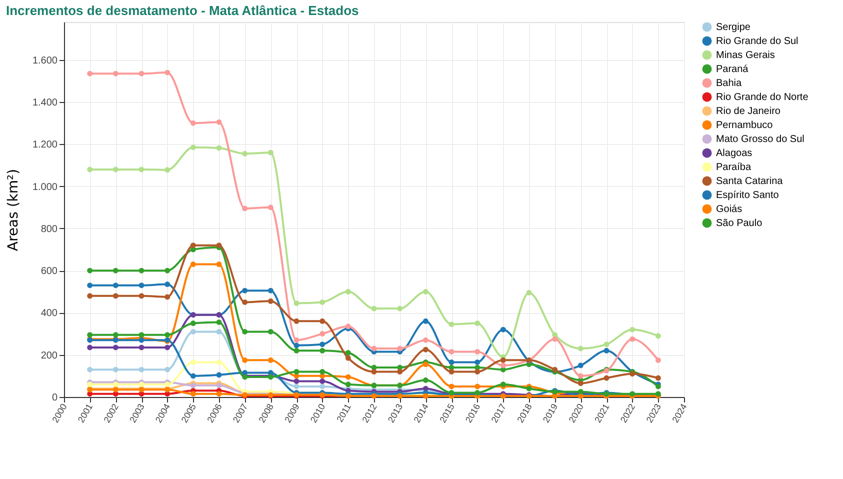  Describe the element at coordinates (745, 125) in the screenshot. I see `legend-label: Pernambuco` at that location.